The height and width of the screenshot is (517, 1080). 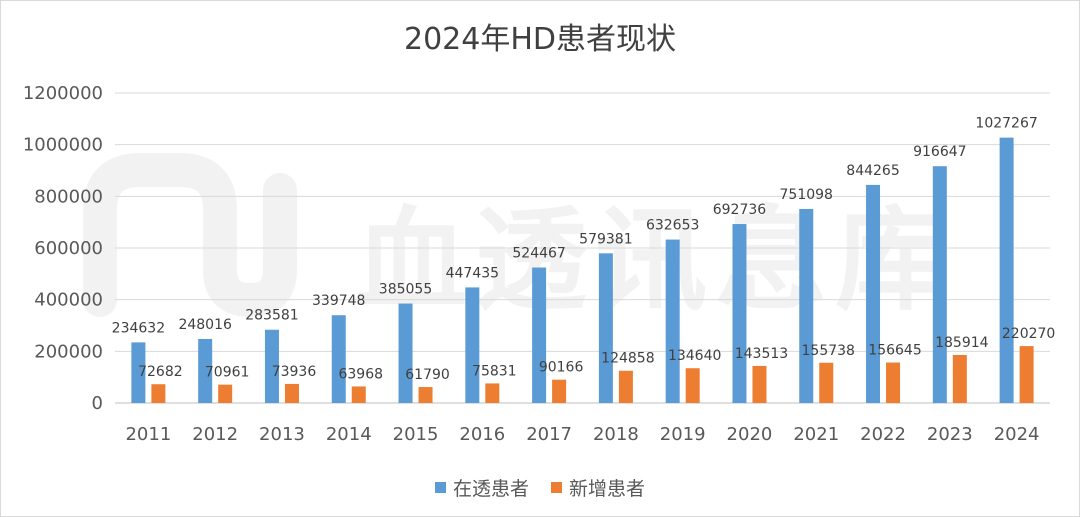 I want to click on data-label-series-1: 916647, so click(x=939, y=152).